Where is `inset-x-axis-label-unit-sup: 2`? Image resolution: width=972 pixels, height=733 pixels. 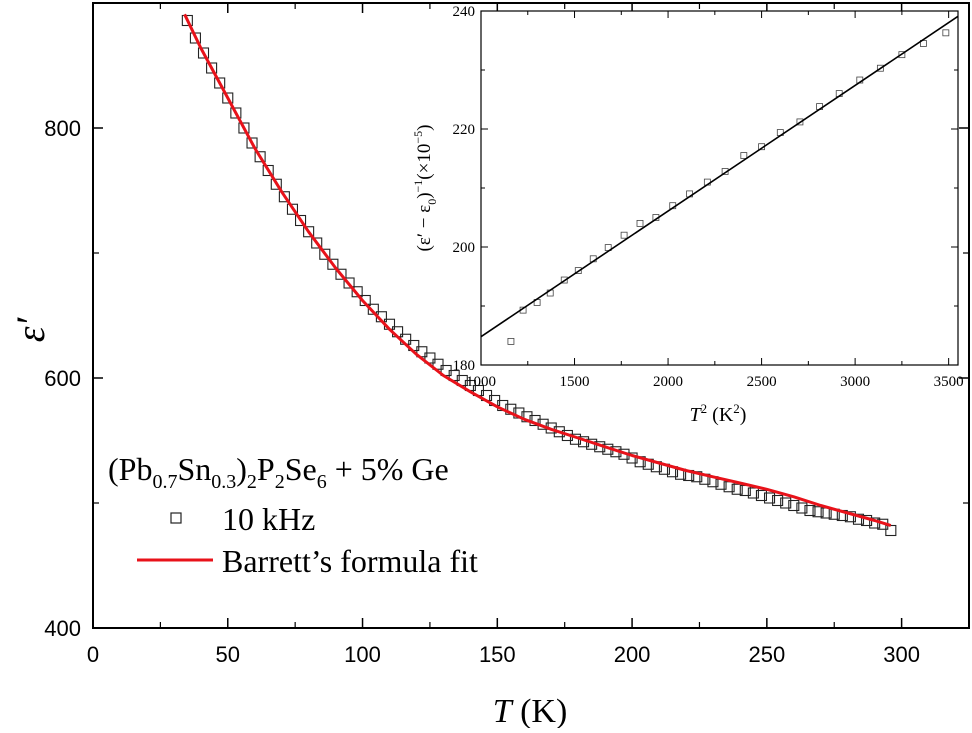
inset-x-axis-label-unit-sup: 2 is located at coordinates (736, 408).